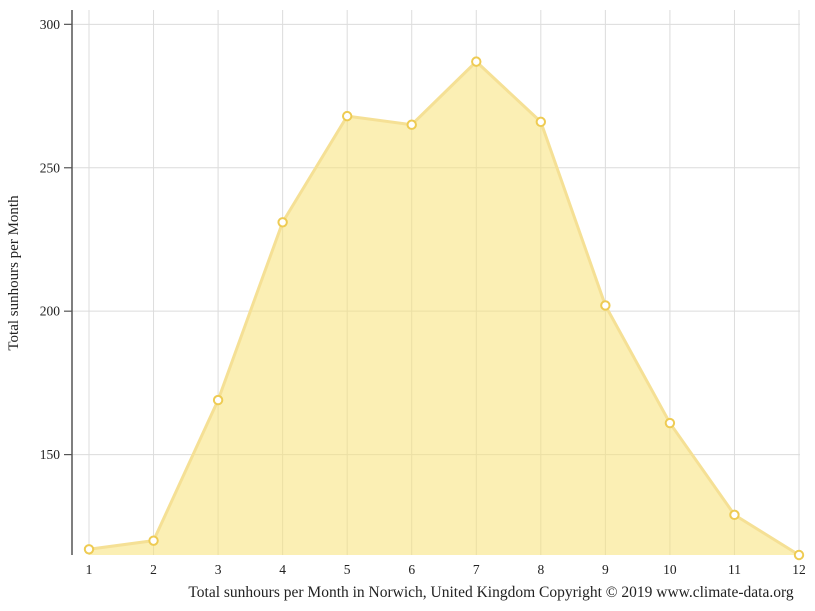 The image size is (815, 611). What do you see at coordinates (153, 569) in the screenshot?
I see `x-tick-label: 2` at bounding box center [153, 569].